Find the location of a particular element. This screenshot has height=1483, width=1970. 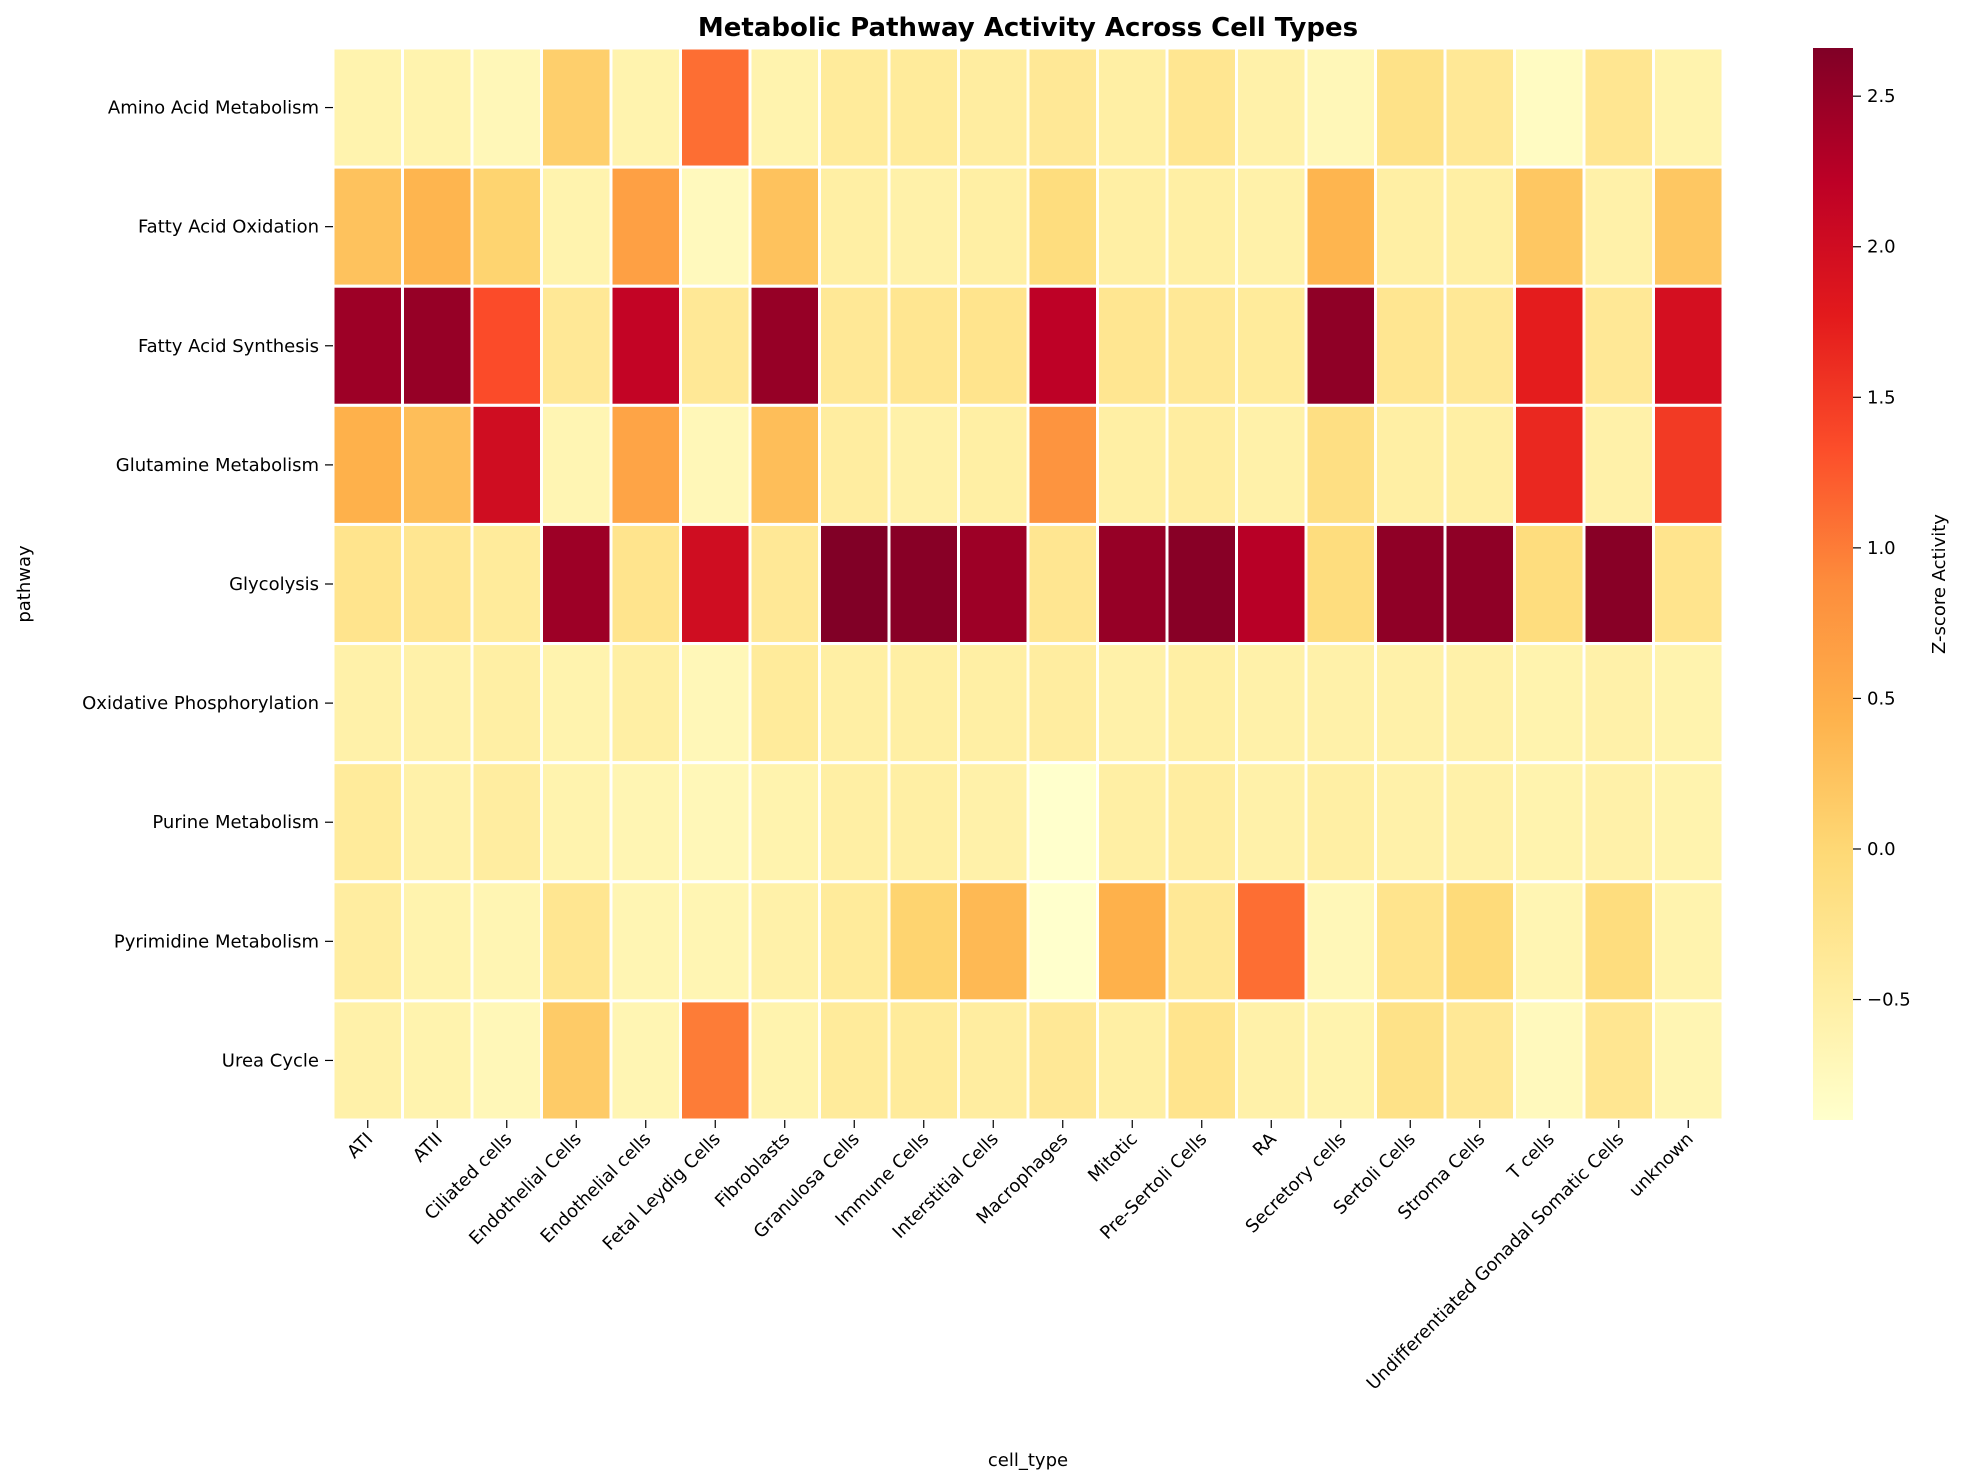

y-tick-label: Fatty Acid Synthesis is located at coordinates (228, 346).